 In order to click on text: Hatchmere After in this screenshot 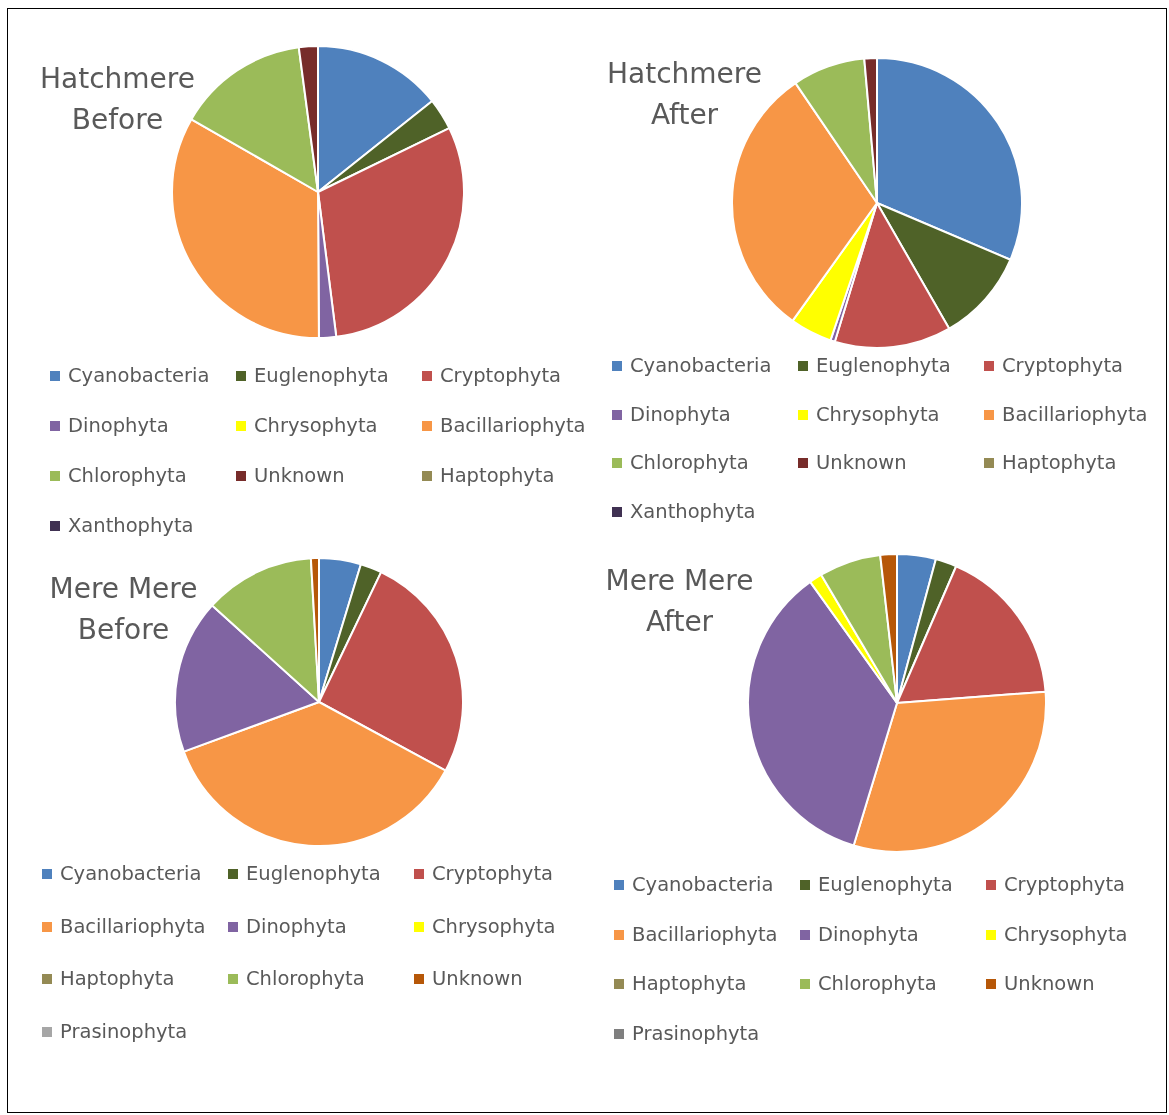, I will do `click(684, 94)`.